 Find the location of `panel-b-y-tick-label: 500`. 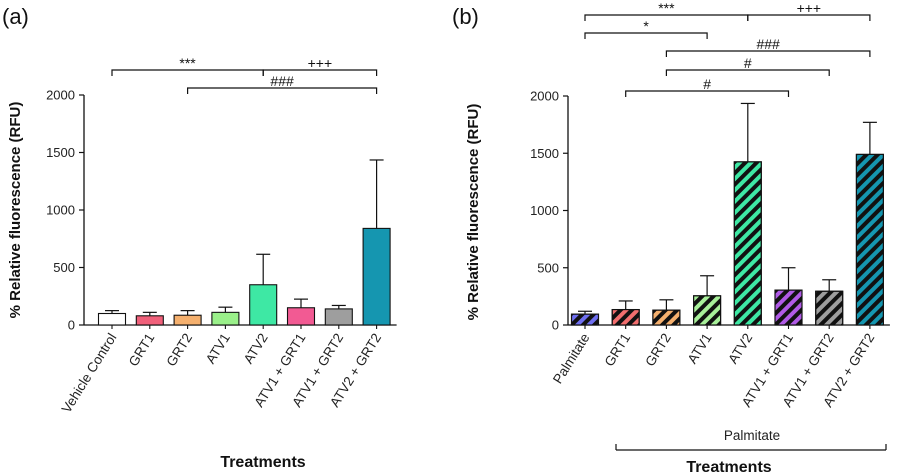

panel-b-y-tick-label: 500 is located at coordinates (548, 267).